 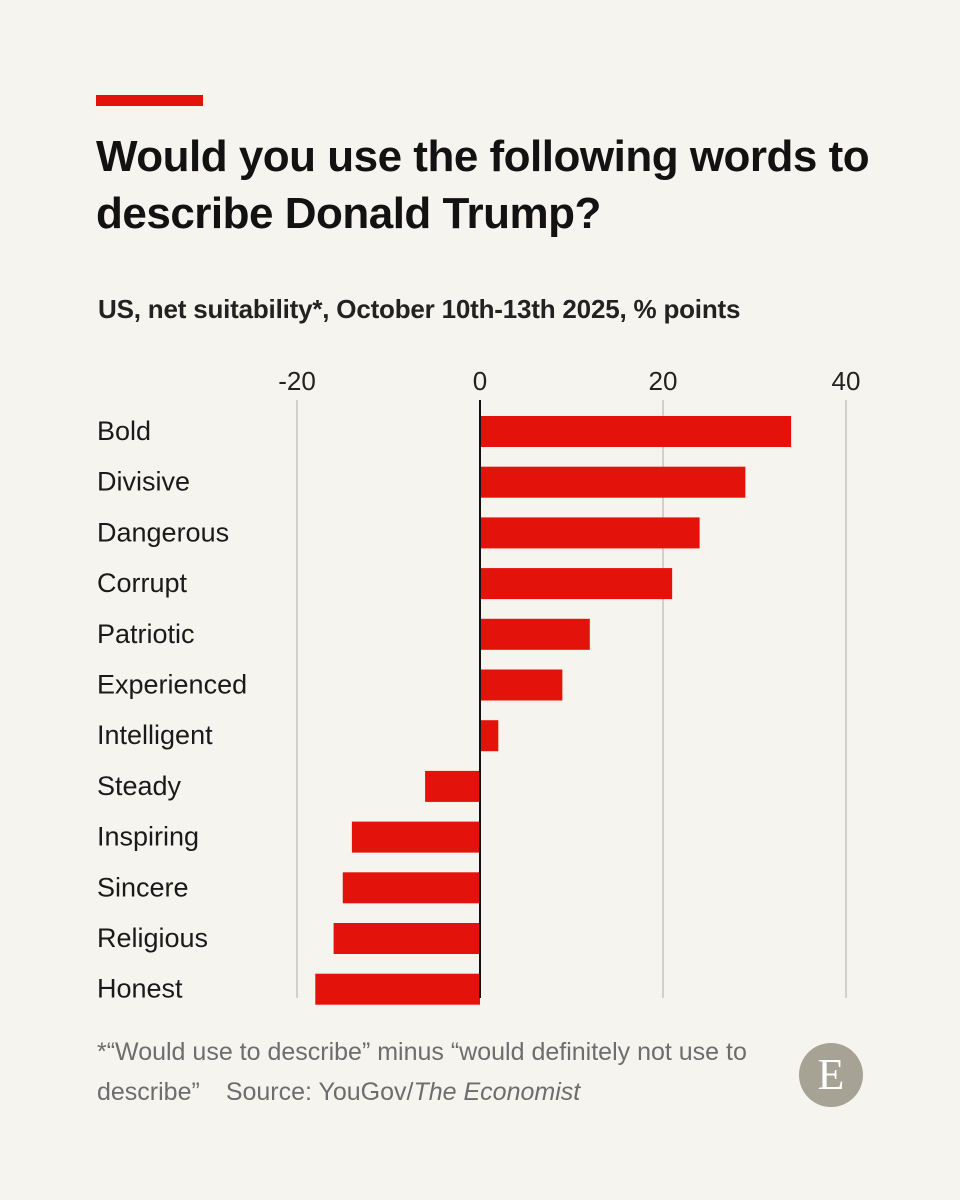 What do you see at coordinates (406, 938) in the screenshot?
I see `bar-religious` at bounding box center [406, 938].